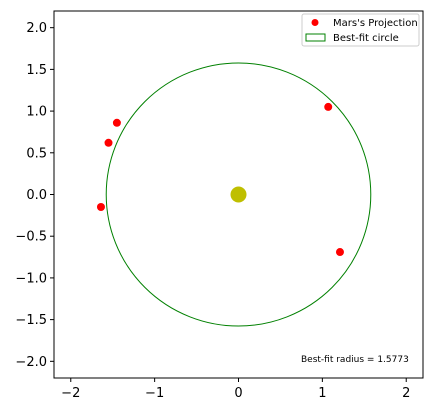  I want to click on annotation-best-fit-radius: Best-fit radius = 1.5773, so click(355, 360).